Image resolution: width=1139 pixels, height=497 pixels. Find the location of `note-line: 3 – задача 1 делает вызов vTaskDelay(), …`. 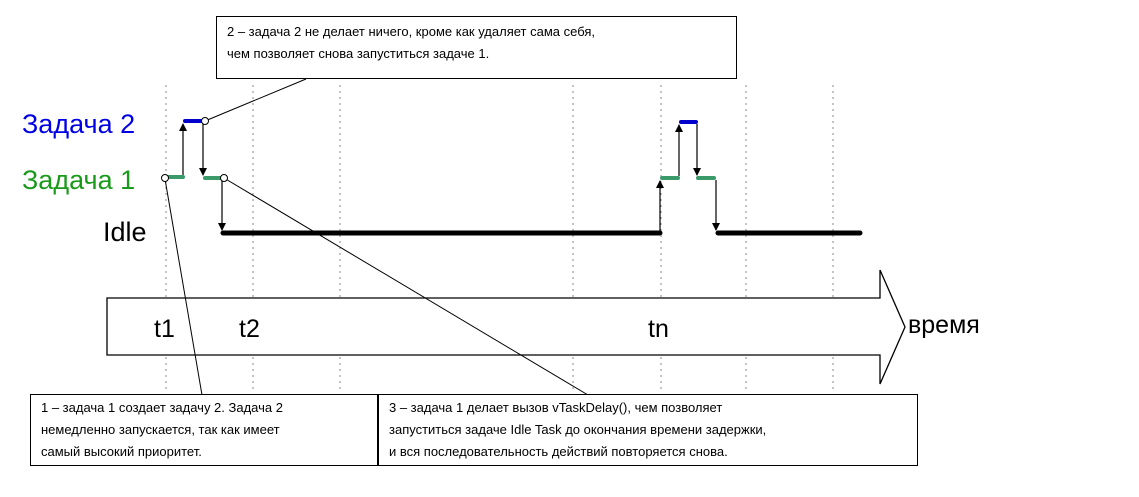

note-line: 3 – задача 1 делает вызов vTaskDelay(), … is located at coordinates (556, 407).